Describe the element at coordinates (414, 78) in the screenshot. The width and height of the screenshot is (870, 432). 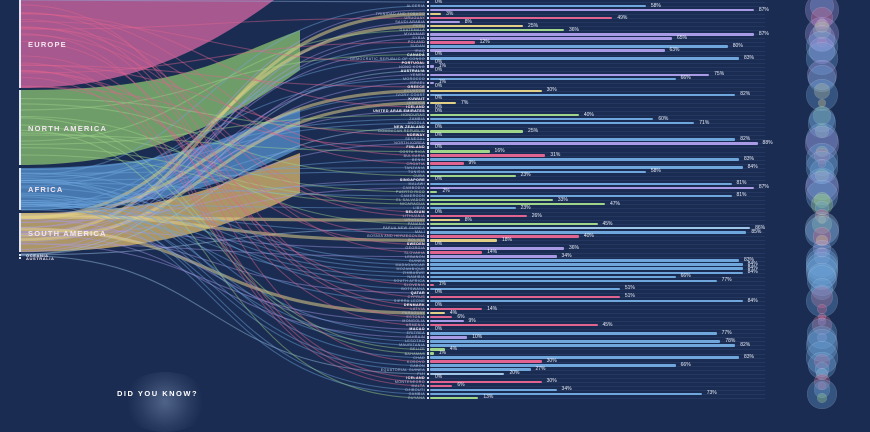
I see `country-label: MOROCCO` at that location.